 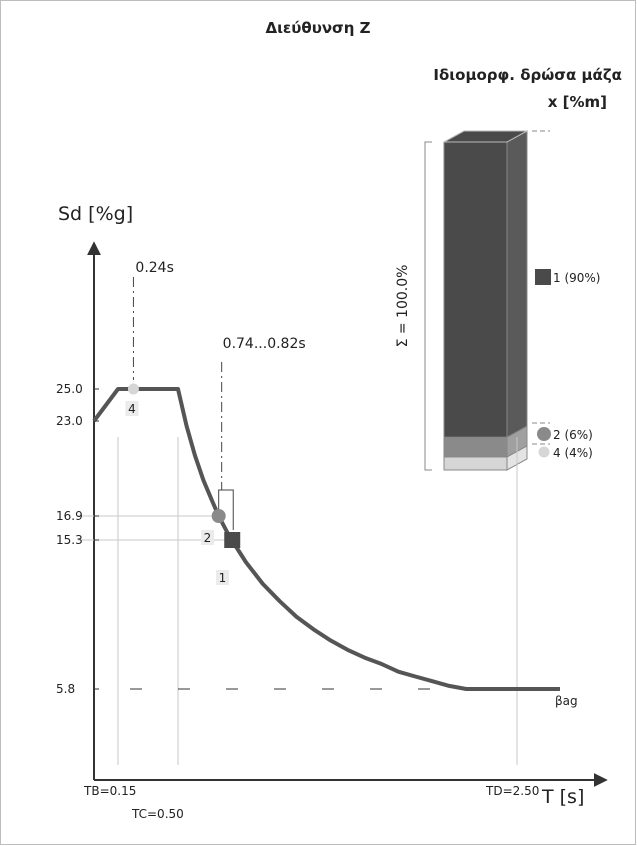 I want to click on mass-chart-title: Ιδιομορφ. δρώσα μάζα, so click(x=527, y=75).